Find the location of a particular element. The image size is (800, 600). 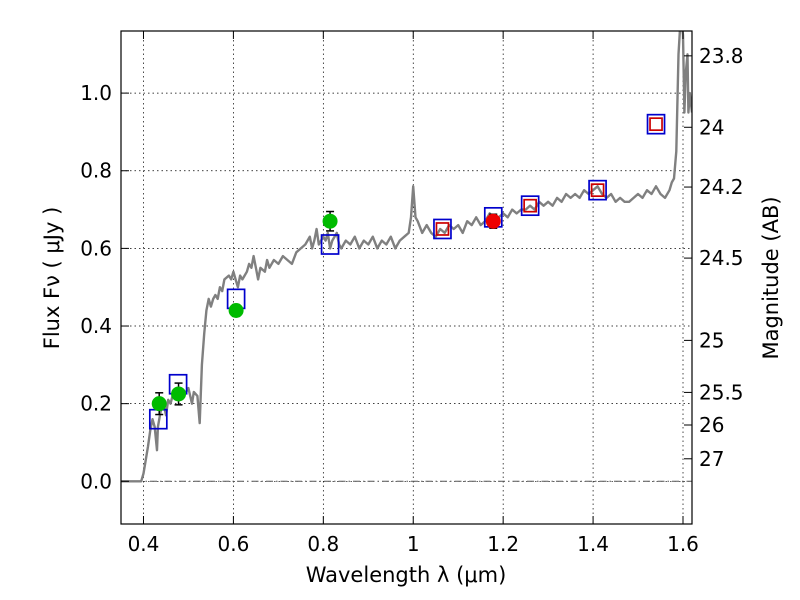

y-tick-label: 0.6 is located at coordinates (96, 248).